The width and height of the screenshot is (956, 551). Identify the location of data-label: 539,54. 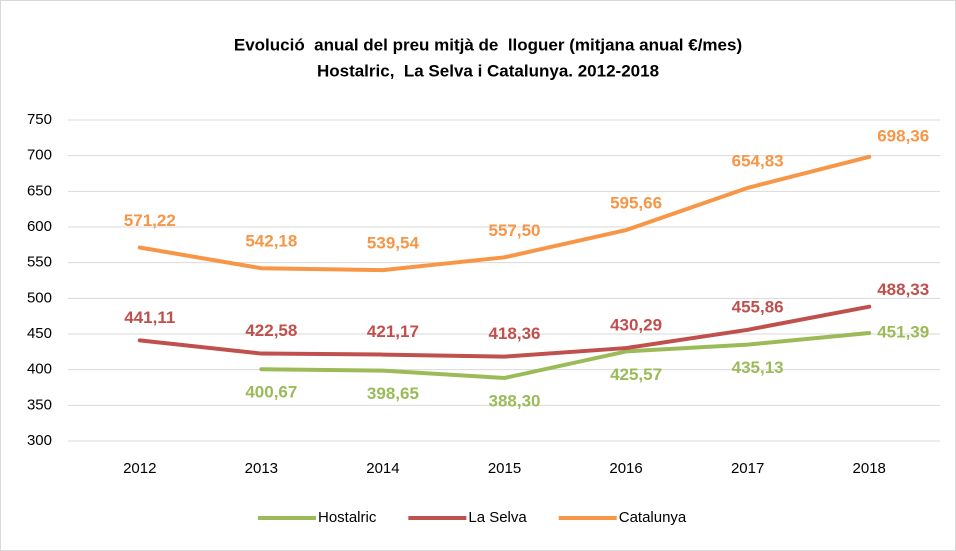
(393, 243).